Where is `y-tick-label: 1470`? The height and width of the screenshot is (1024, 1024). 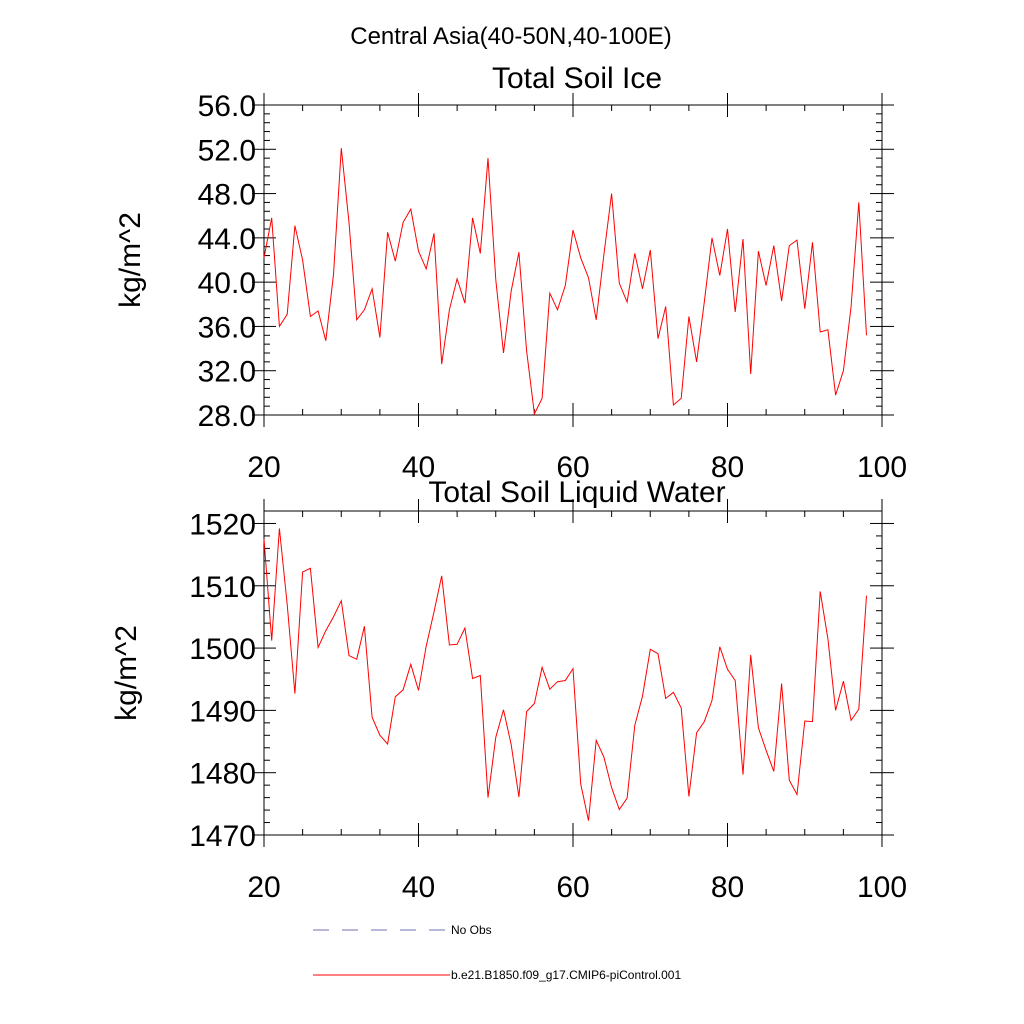
y-tick-label: 1470 is located at coordinates (222, 836).